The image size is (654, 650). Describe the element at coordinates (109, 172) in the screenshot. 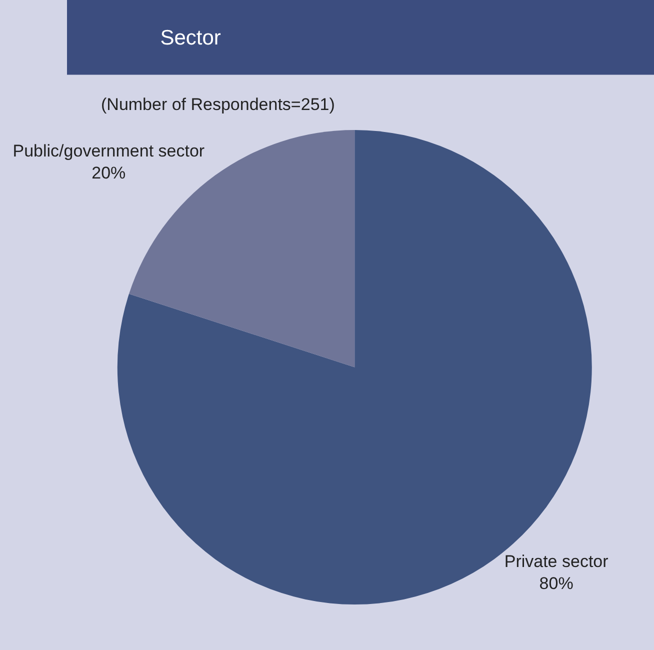

I see `data-label: 20%` at that location.